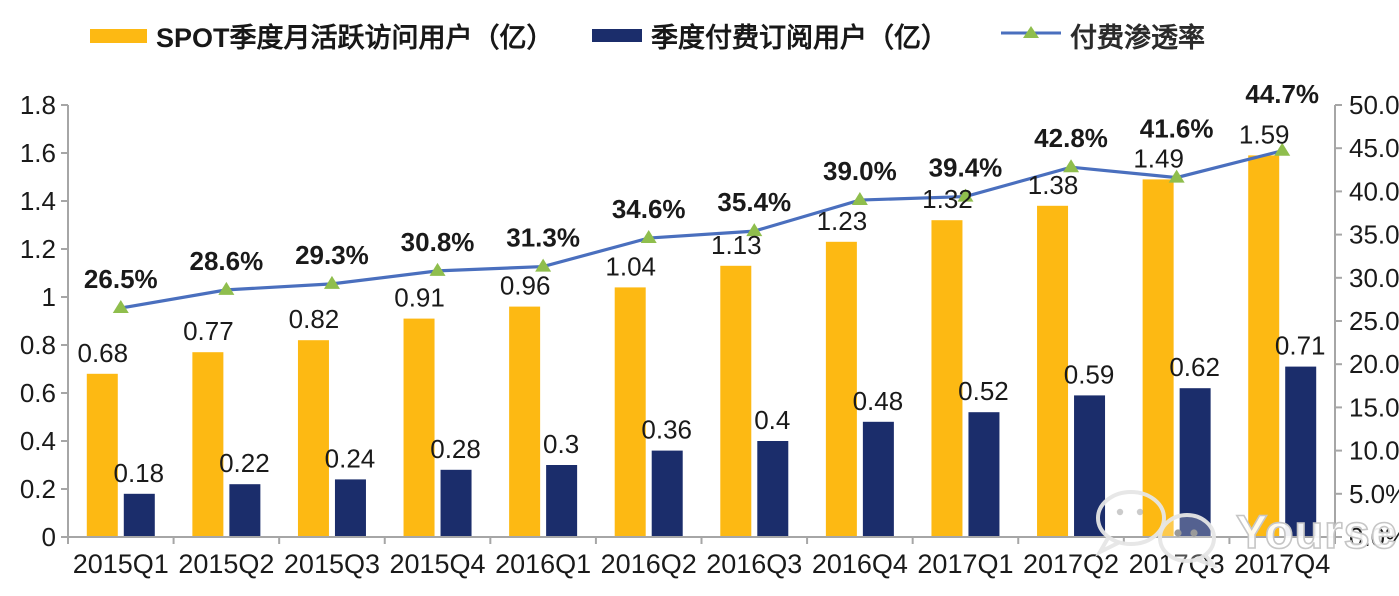 Image resolution: width=1399 pixels, height=596 pixels. What do you see at coordinates (1194, 367) in the screenshot?
I see `bar-value-label-subs: 0.62` at bounding box center [1194, 367].